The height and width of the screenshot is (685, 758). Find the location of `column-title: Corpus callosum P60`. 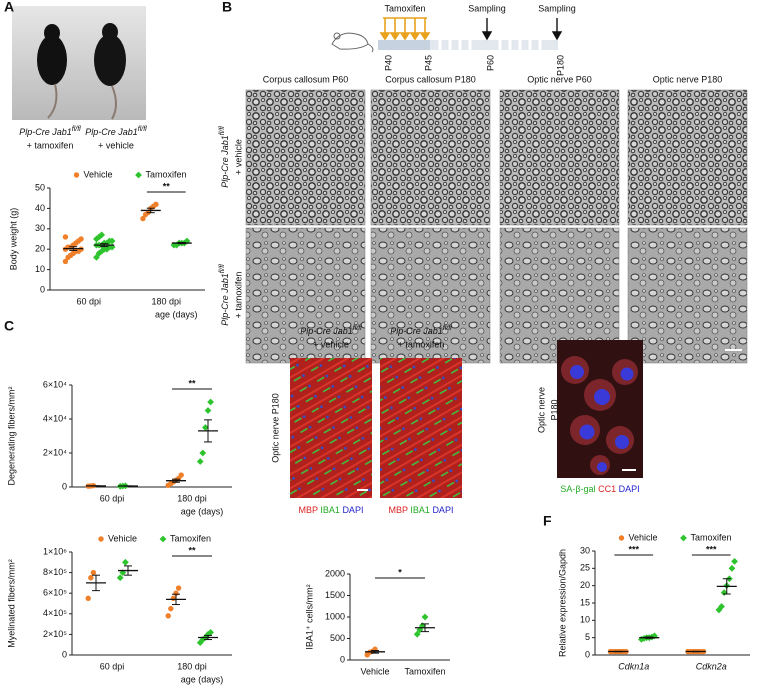

column-title: Corpus callosum P60 is located at coordinates (306, 79).